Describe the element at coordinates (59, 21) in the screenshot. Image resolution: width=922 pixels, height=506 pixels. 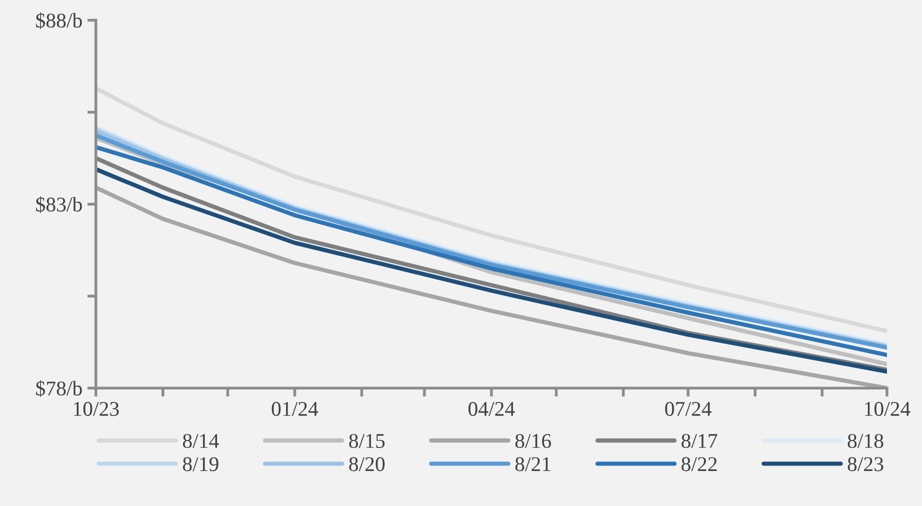
I see `y-tick-label: $88/b` at that location.